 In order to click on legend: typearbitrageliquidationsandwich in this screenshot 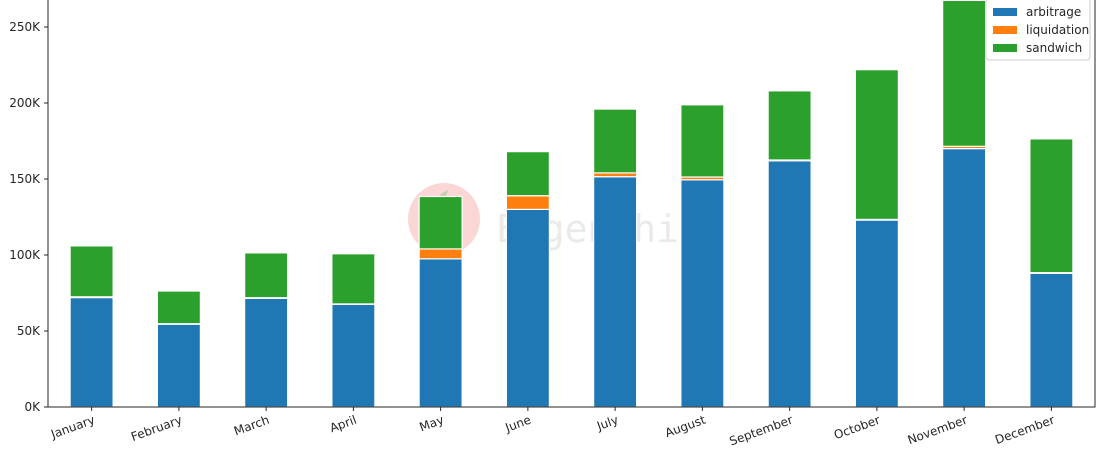, I will do `click(1038, 30)`.